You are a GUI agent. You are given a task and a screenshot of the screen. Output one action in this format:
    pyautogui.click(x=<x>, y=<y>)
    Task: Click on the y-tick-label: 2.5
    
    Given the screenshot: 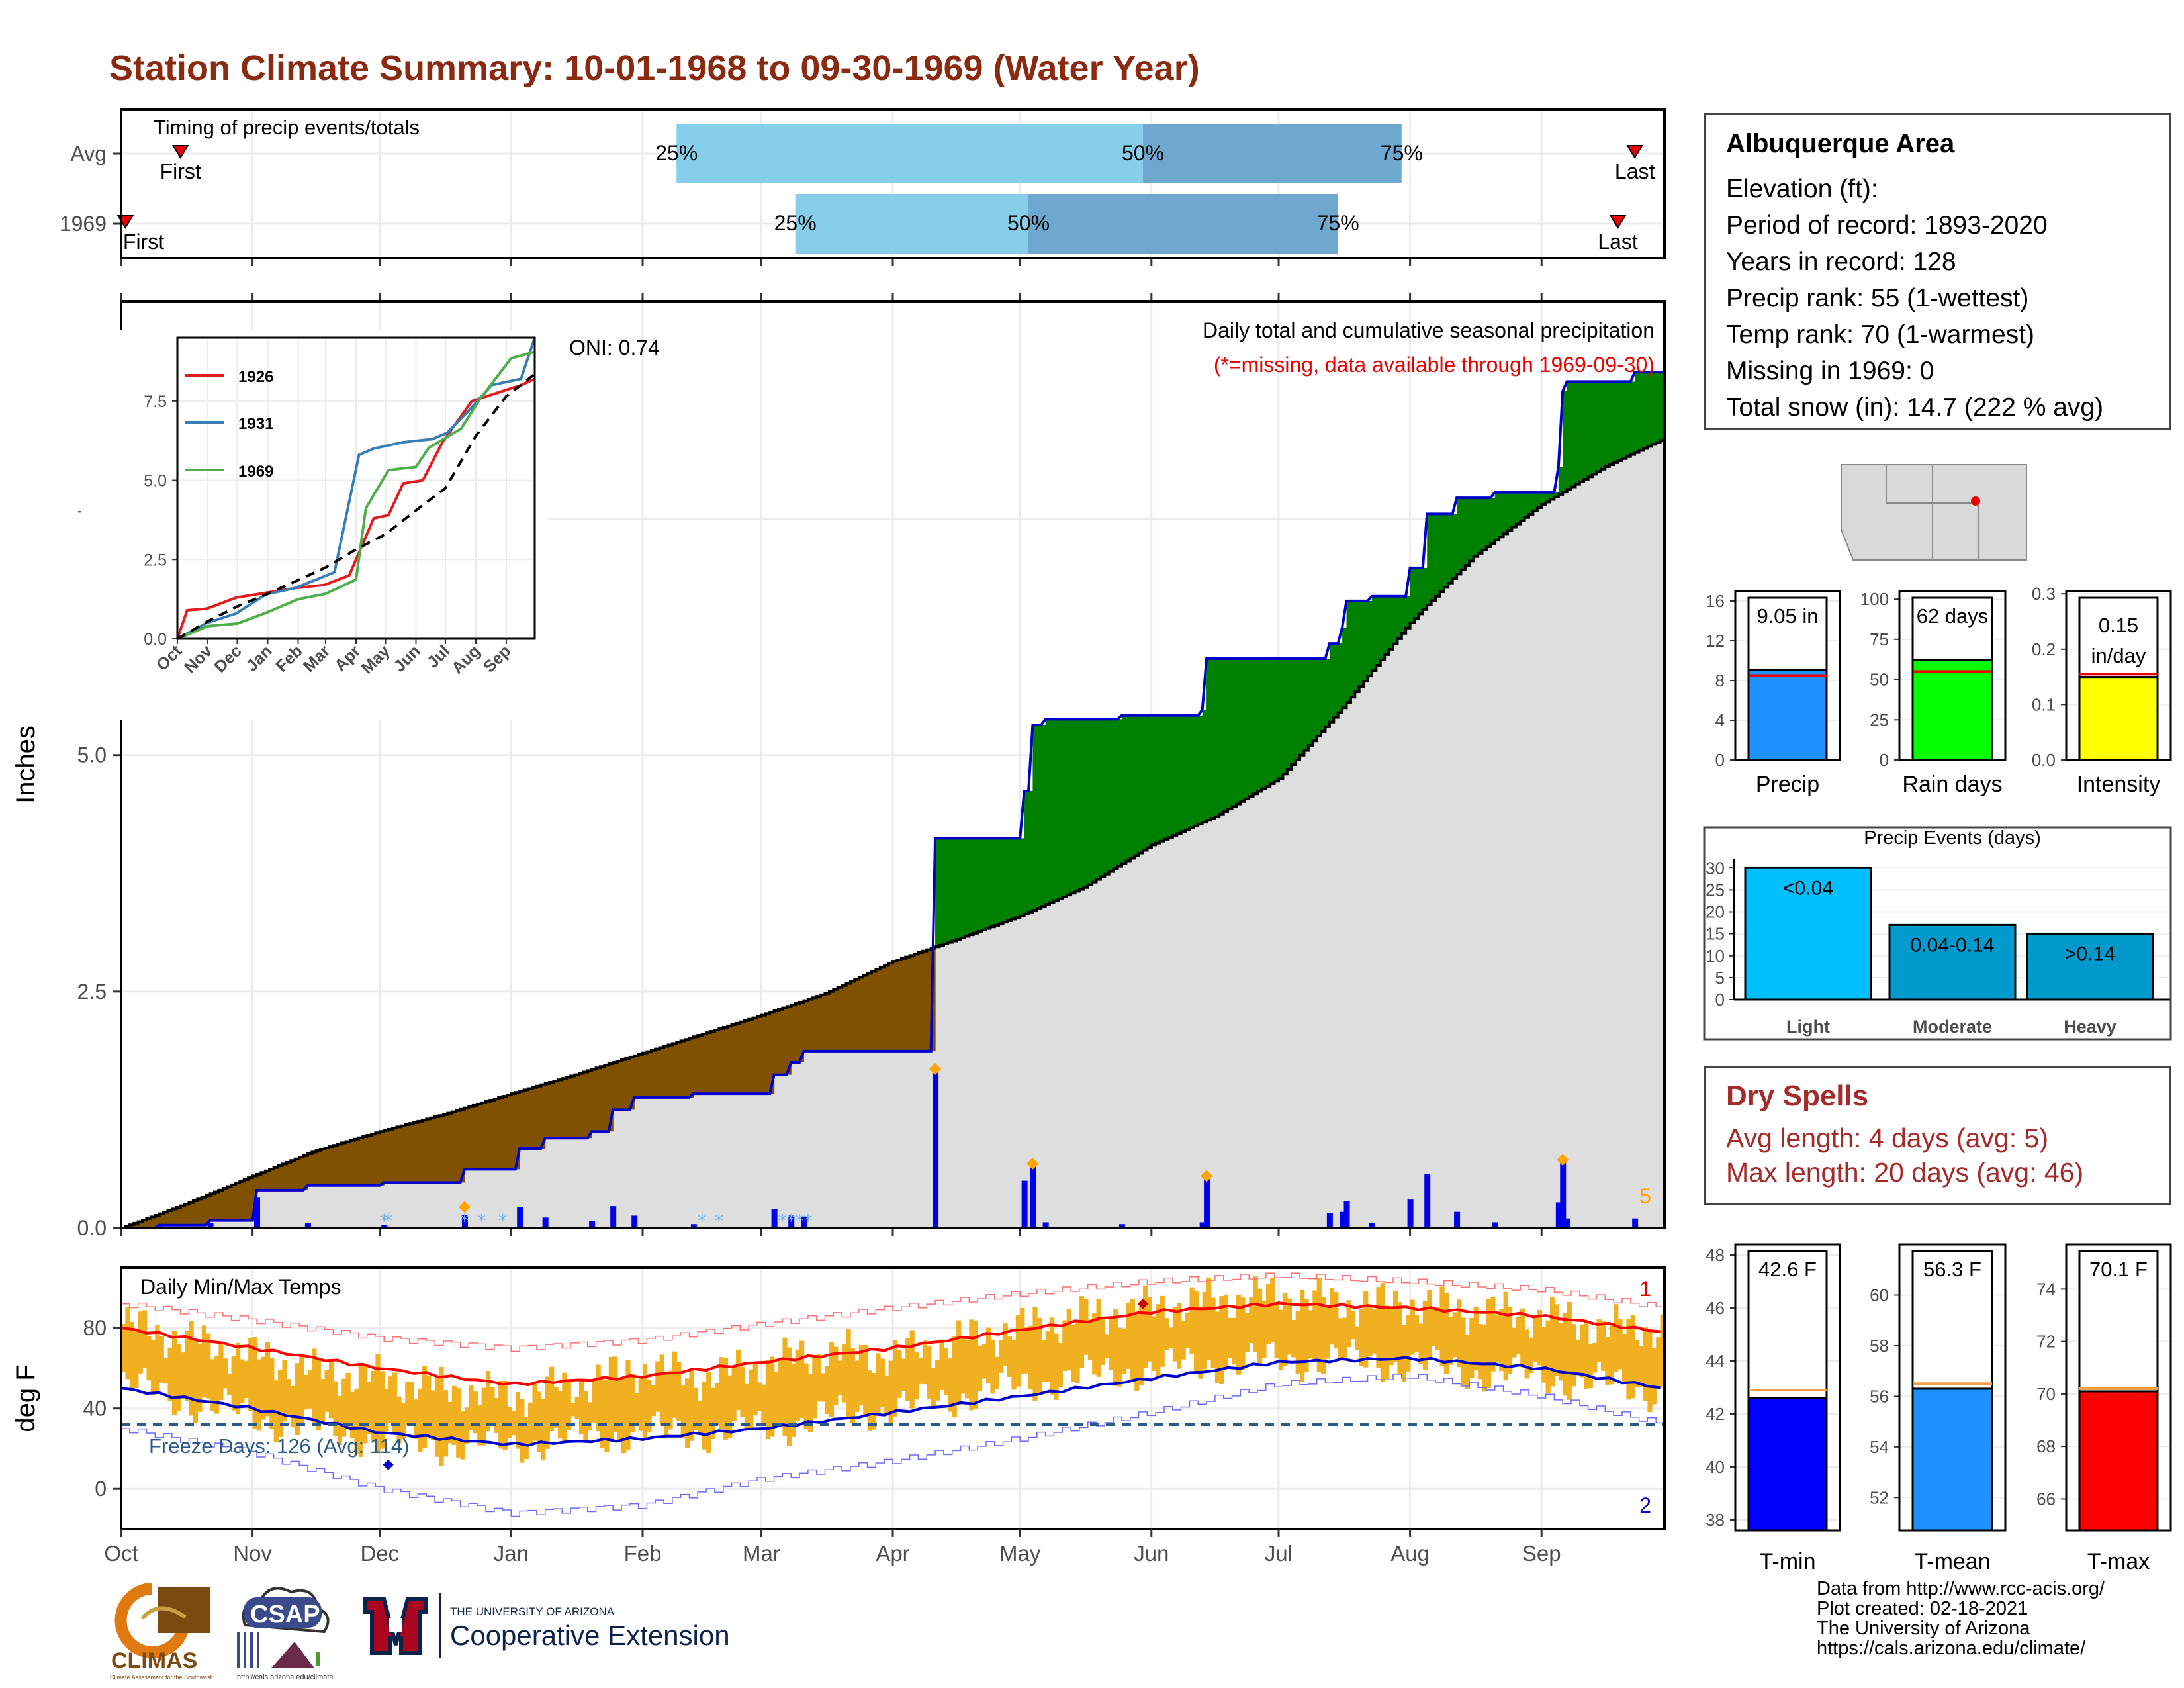 What is the action you would take?
    pyautogui.click(x=92, y=992)
    